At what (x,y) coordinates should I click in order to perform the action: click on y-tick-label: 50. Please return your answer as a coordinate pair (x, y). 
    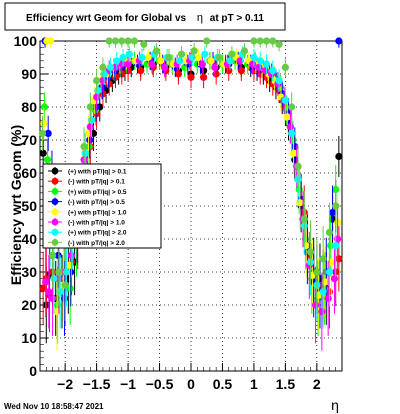
    Looking at the image, I should click on (29, 206).